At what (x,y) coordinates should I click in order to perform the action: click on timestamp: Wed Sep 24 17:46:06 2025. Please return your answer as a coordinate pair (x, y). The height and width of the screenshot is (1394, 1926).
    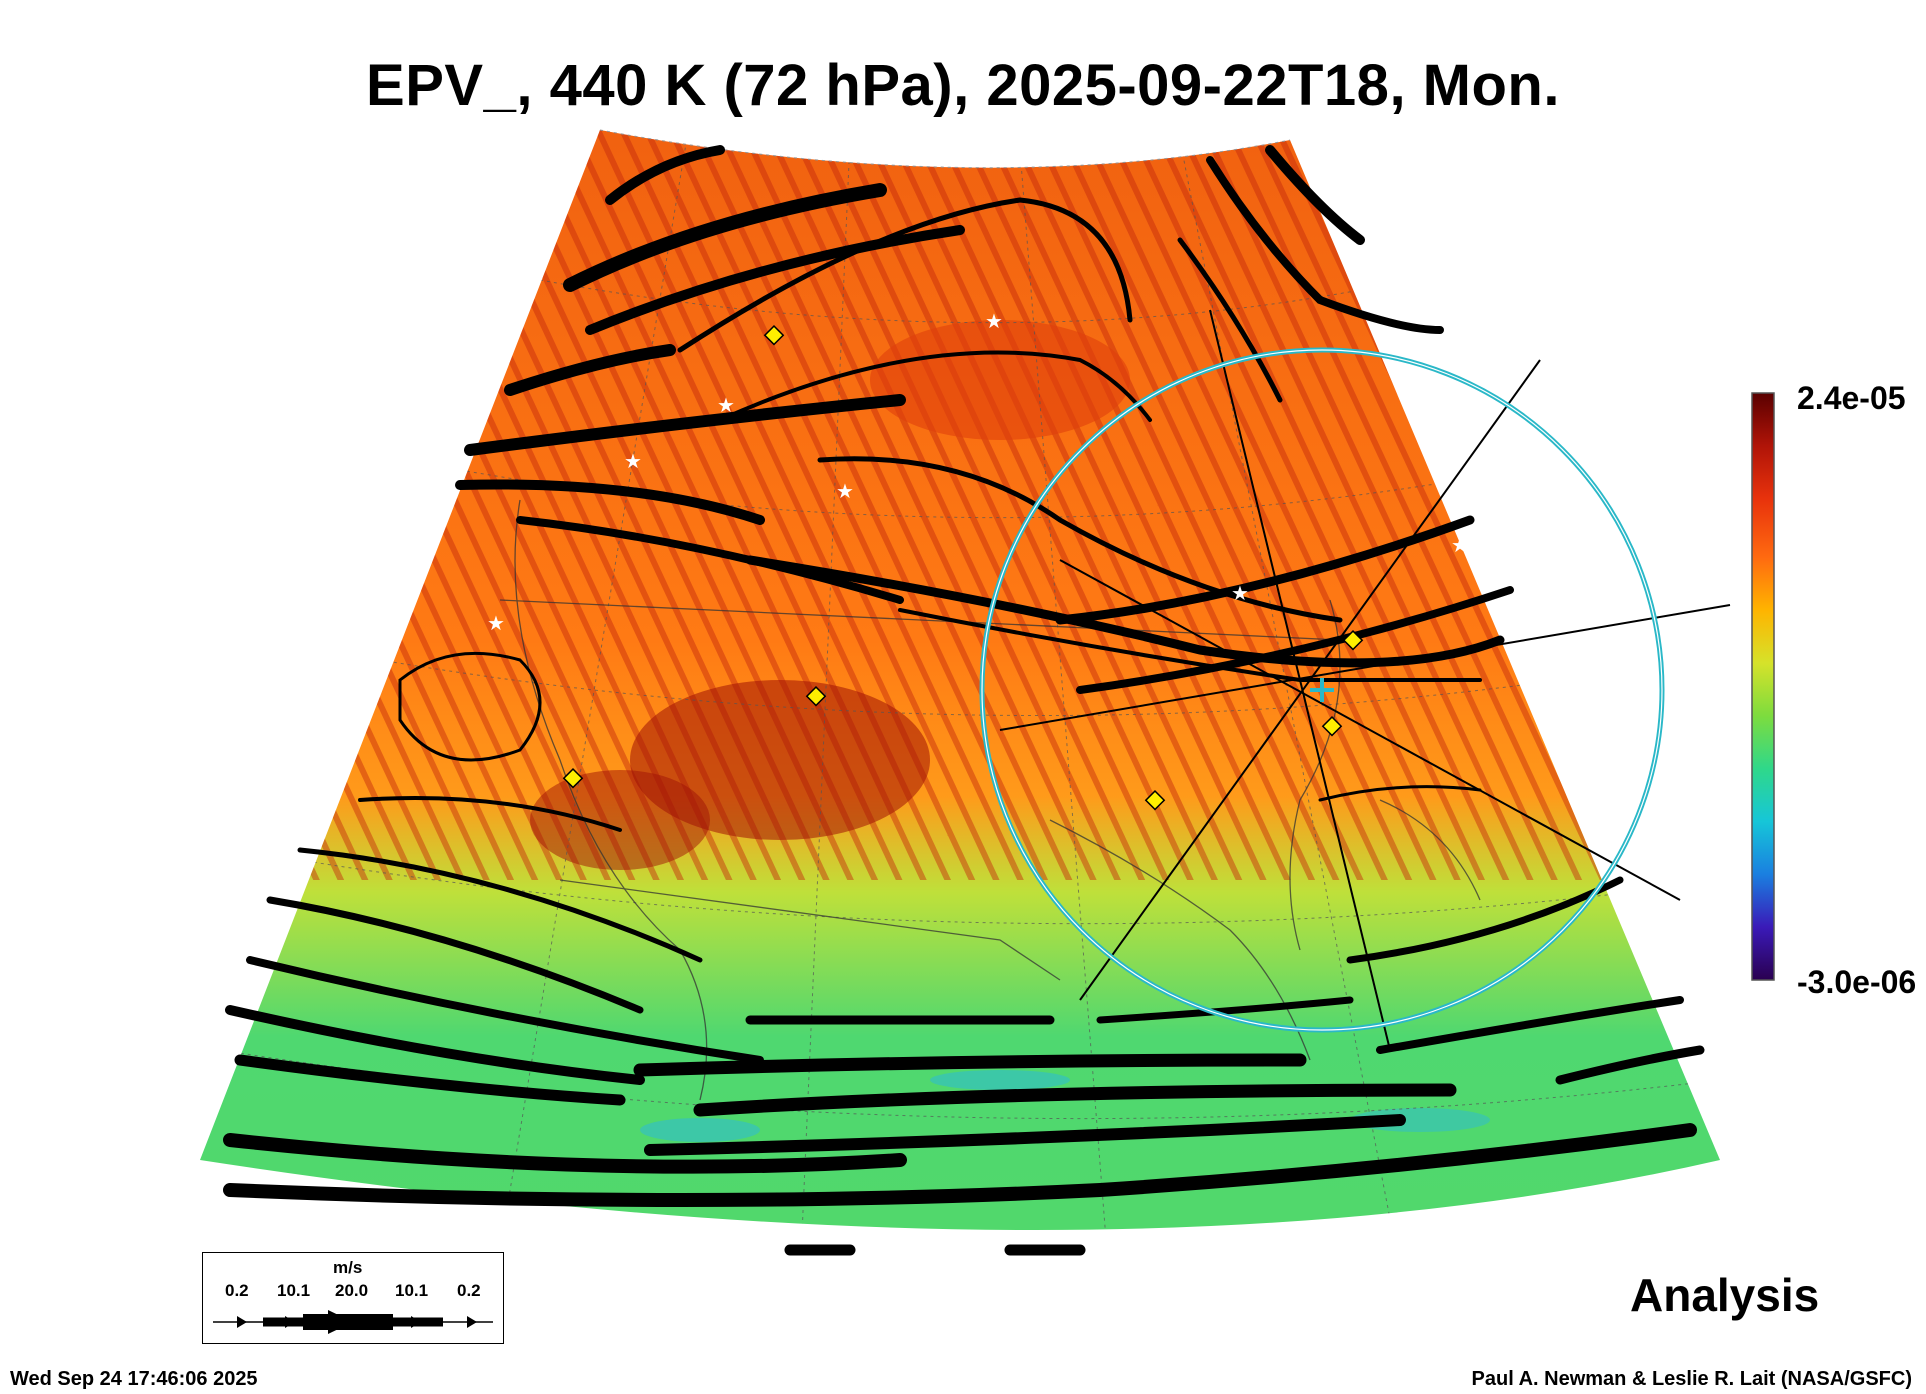
    Looking at the image, I should click on (134, 1379).